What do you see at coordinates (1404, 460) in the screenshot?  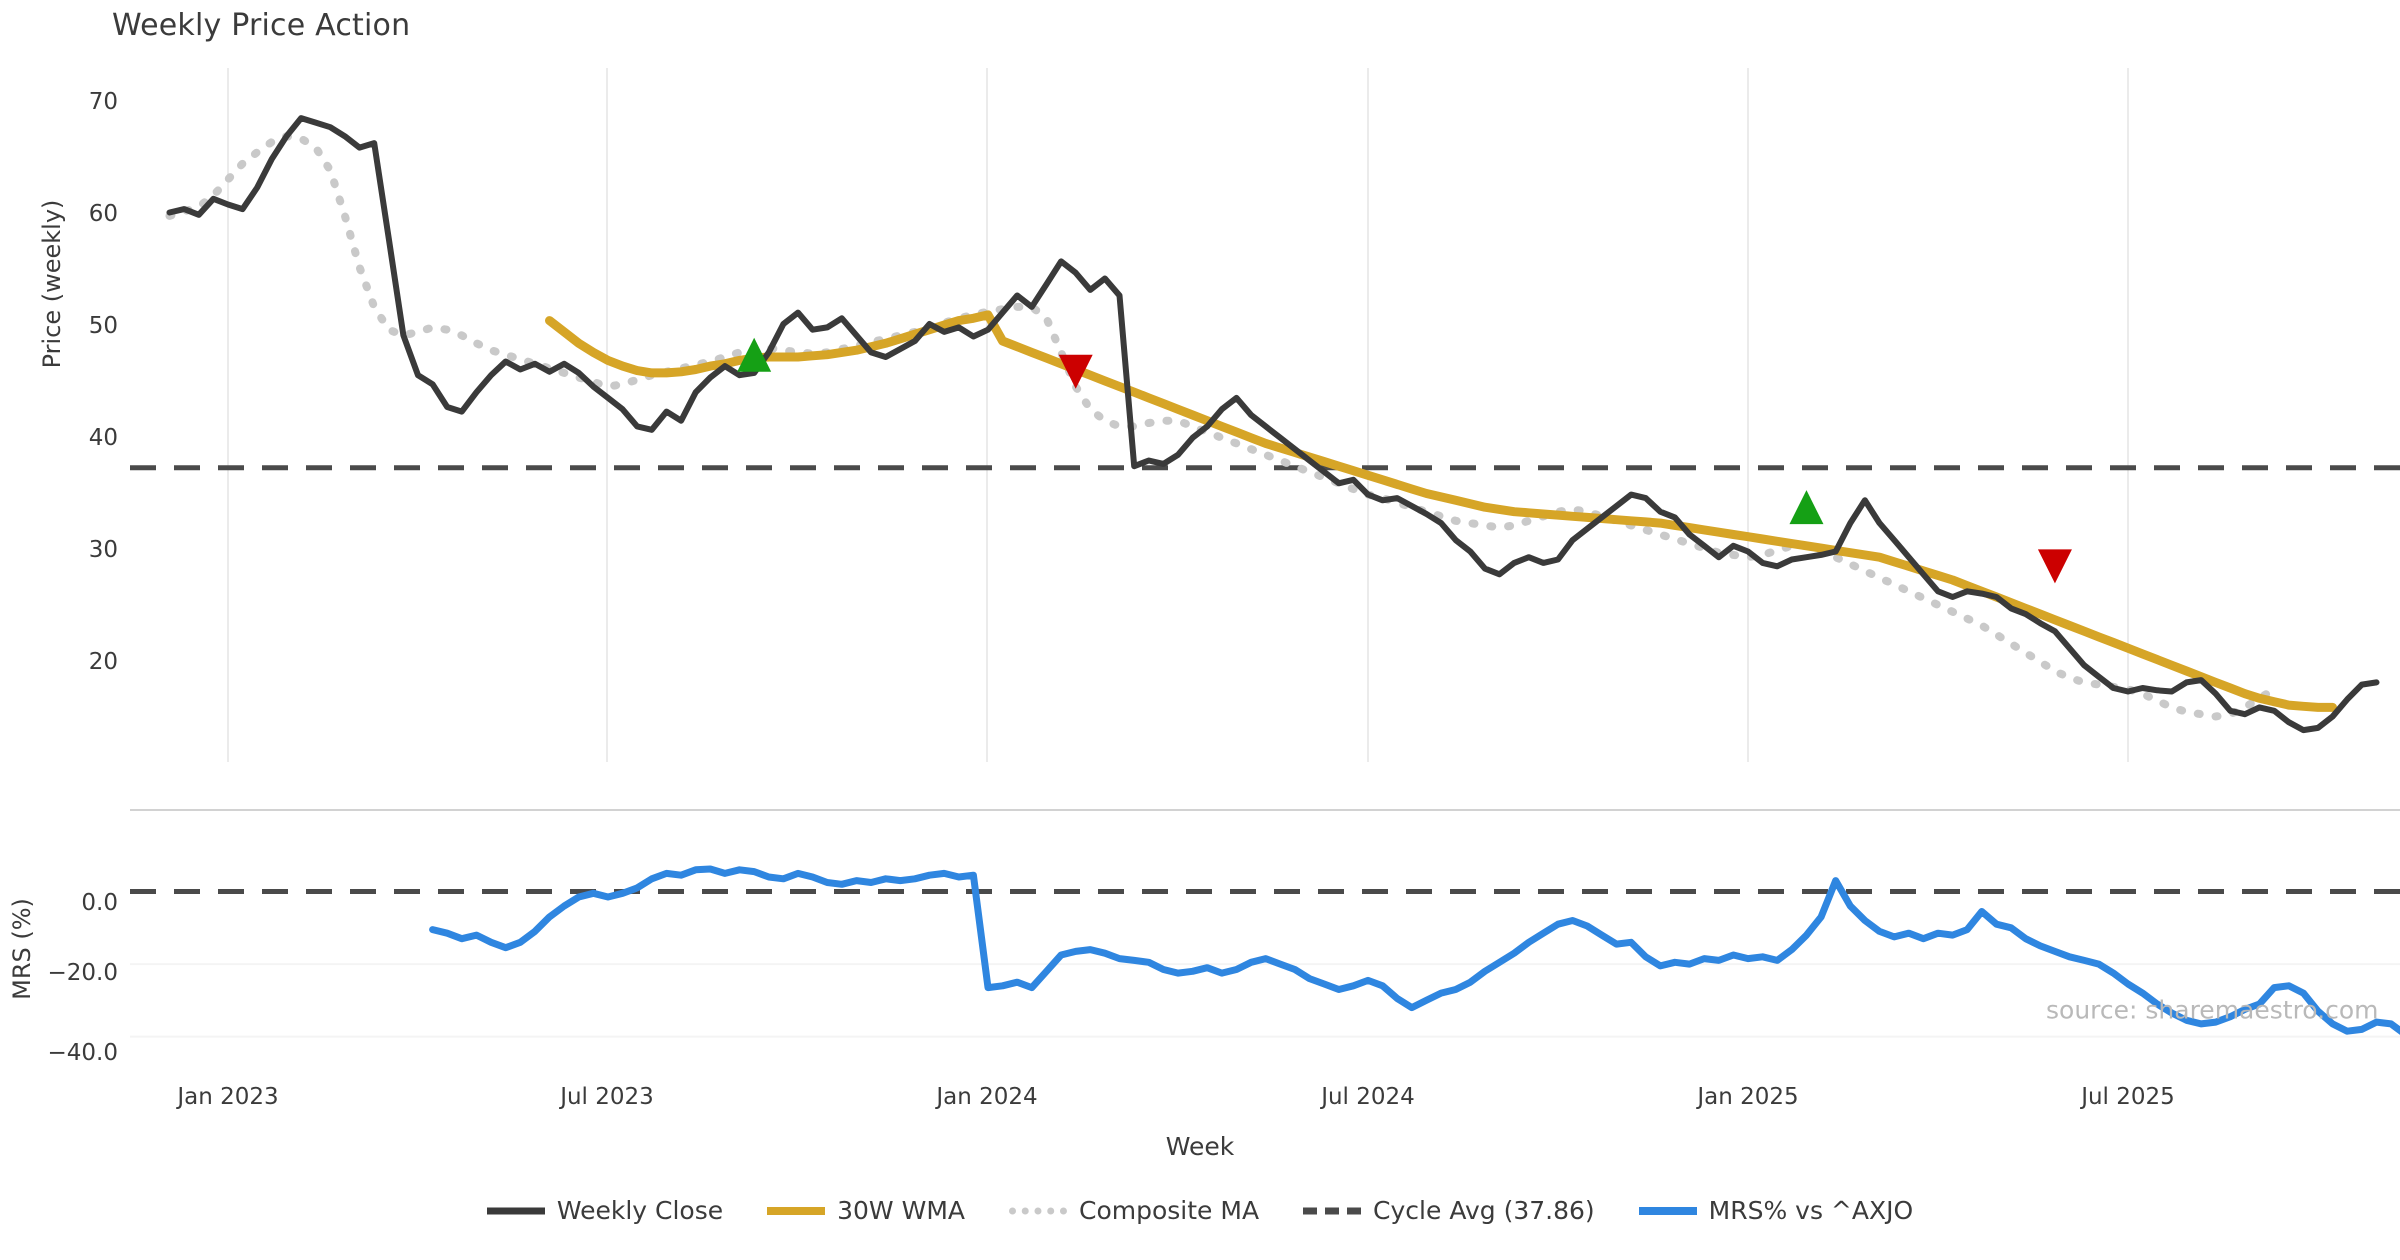 I see `signal-markers` at bounding box center [1404, 460].